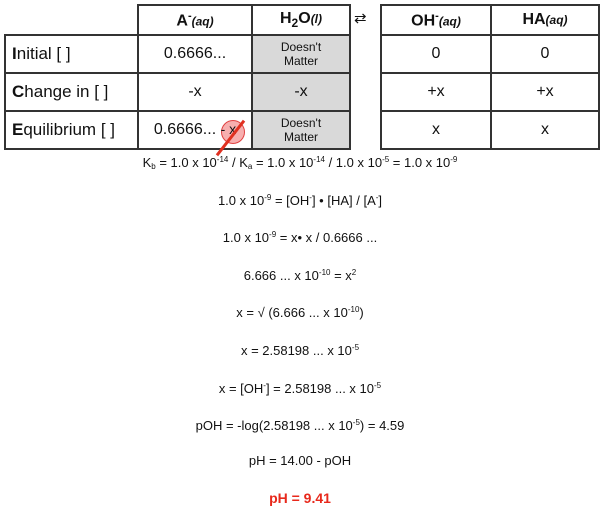 The image size is (600, 526). What do you see at coordinates (545, 130) in the screenshot?
I see `cell-ha: x` at bounding box center [545, 130].